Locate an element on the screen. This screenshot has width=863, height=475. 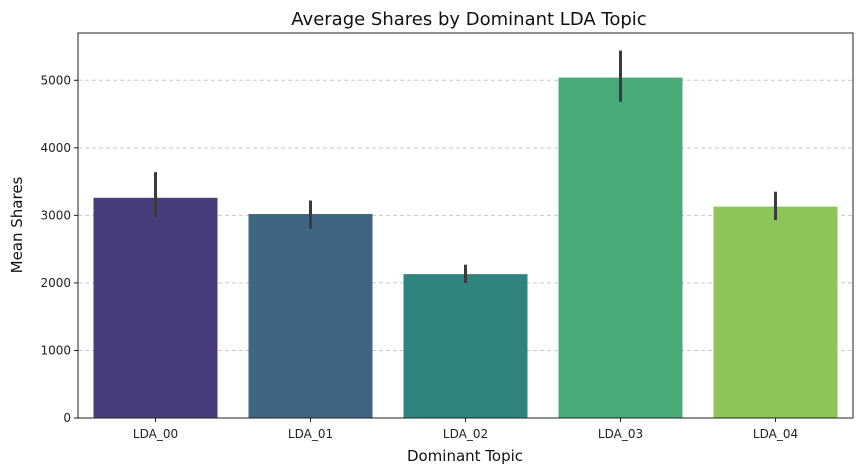
chart-title: Average Shares by Dominant LDA Topic is located at coordinates (468, 19).